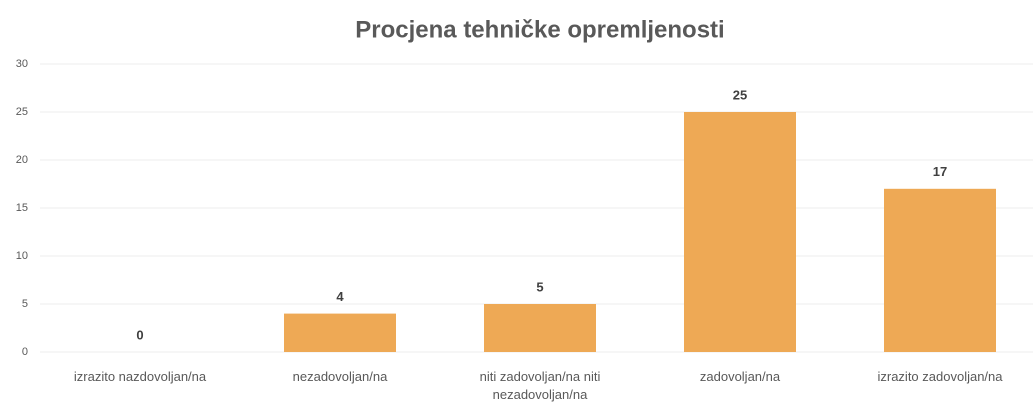 The image size is (1033, 408). I want to click on y-tick-label: 10, so click(22, 256).